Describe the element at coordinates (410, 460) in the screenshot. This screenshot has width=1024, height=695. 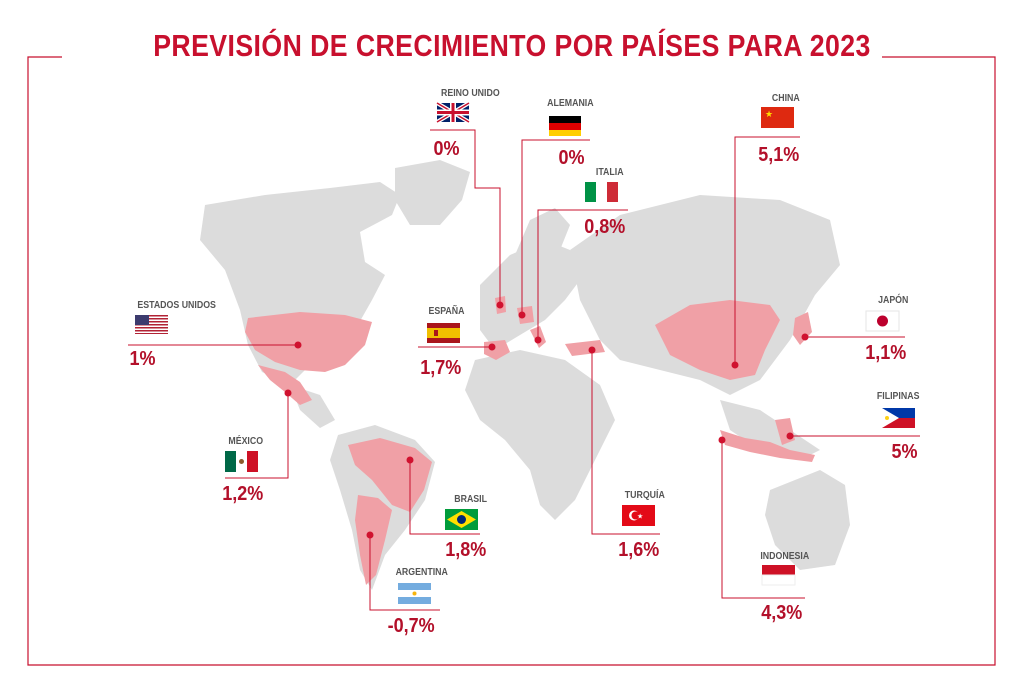
I see `dot-brasil` at that location.